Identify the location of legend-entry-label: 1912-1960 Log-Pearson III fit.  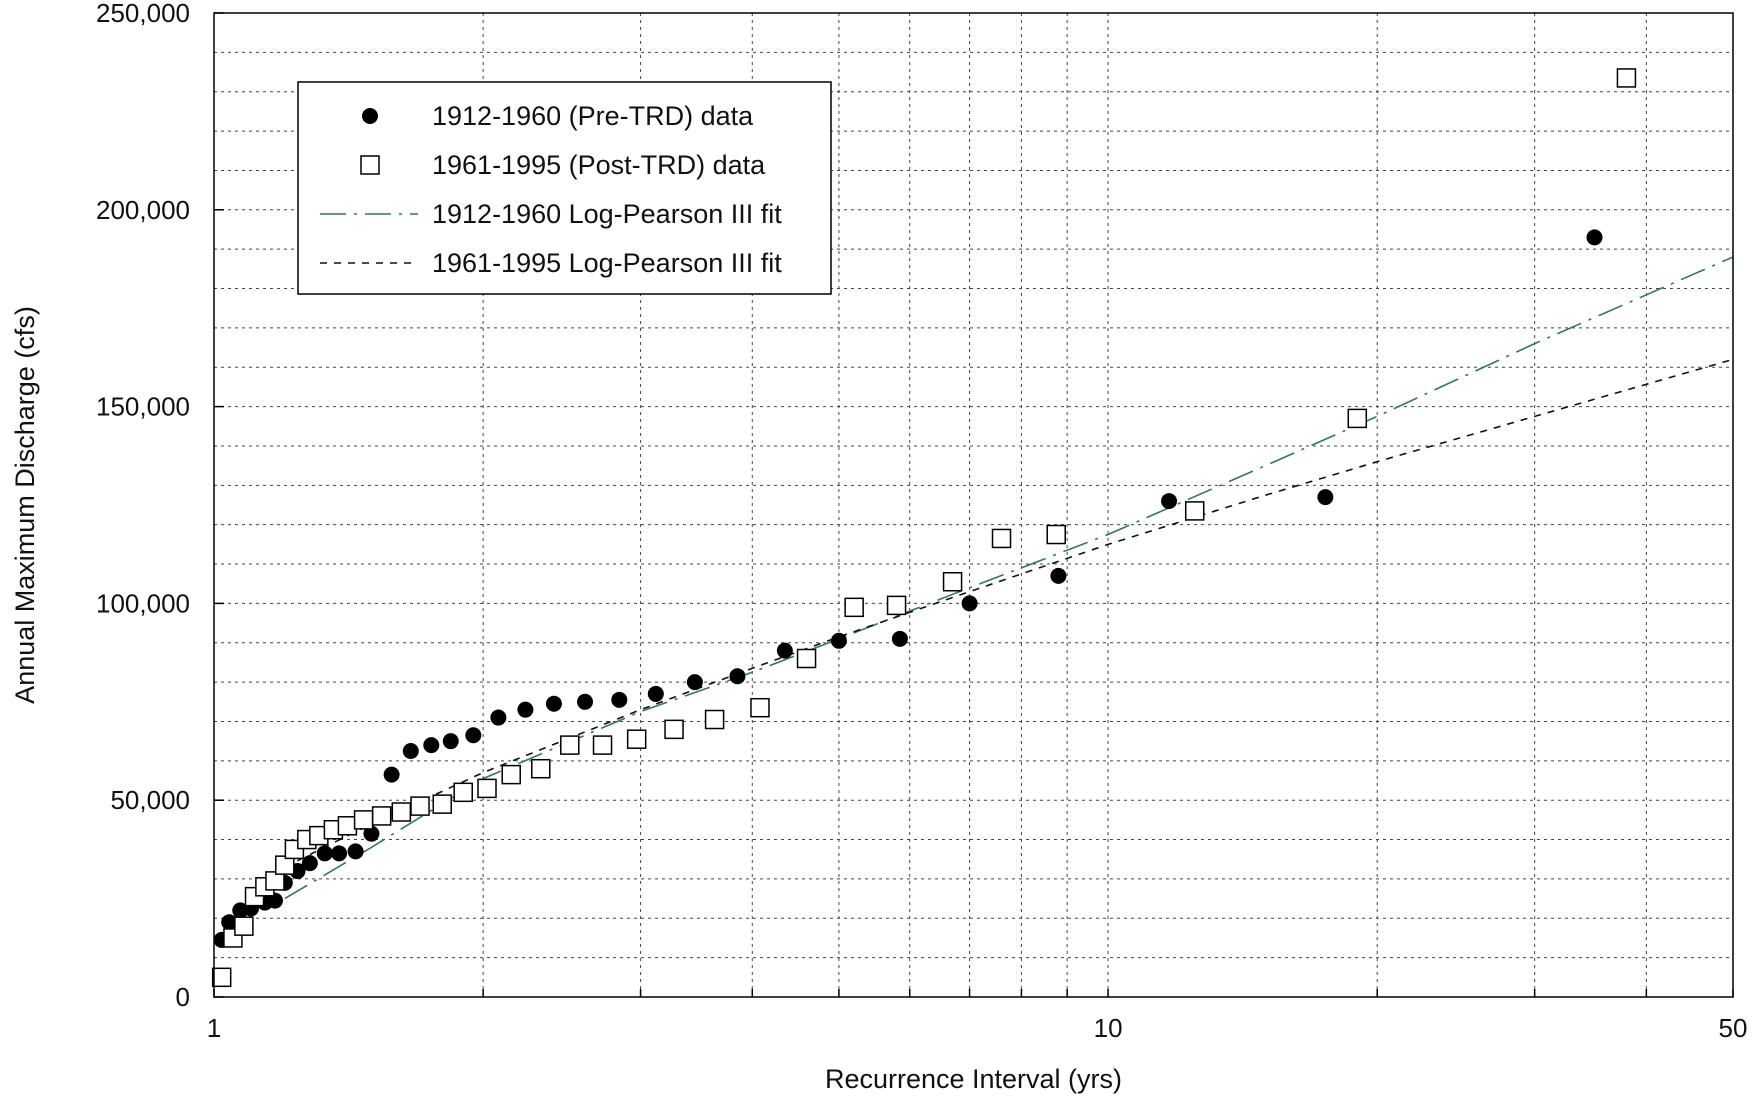
(607, 214).